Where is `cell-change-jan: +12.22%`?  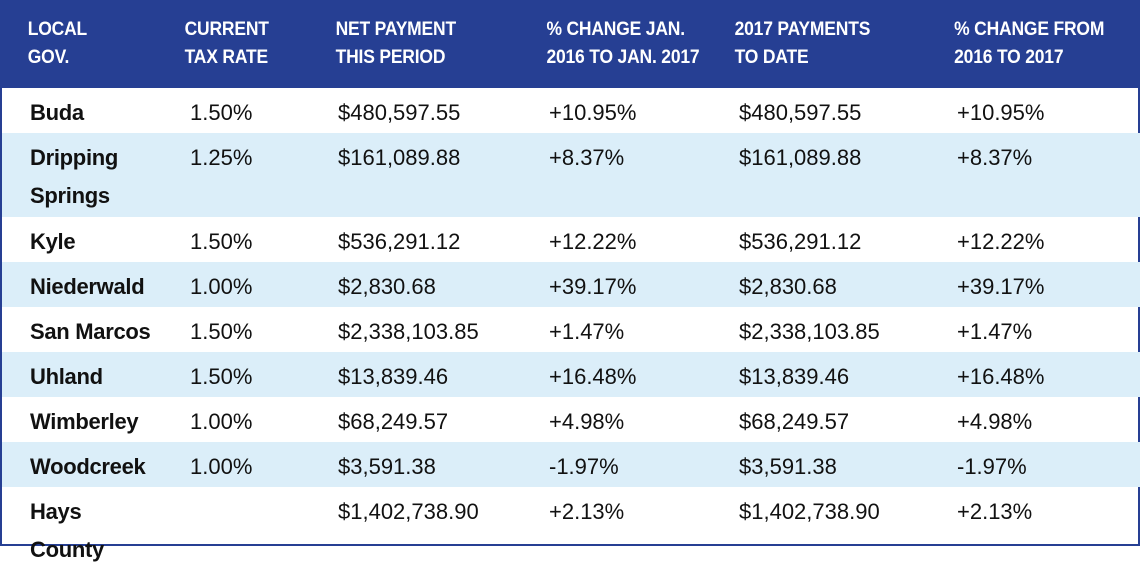
cell-change-jan: +12.22% is located at coordinates (593, 241).